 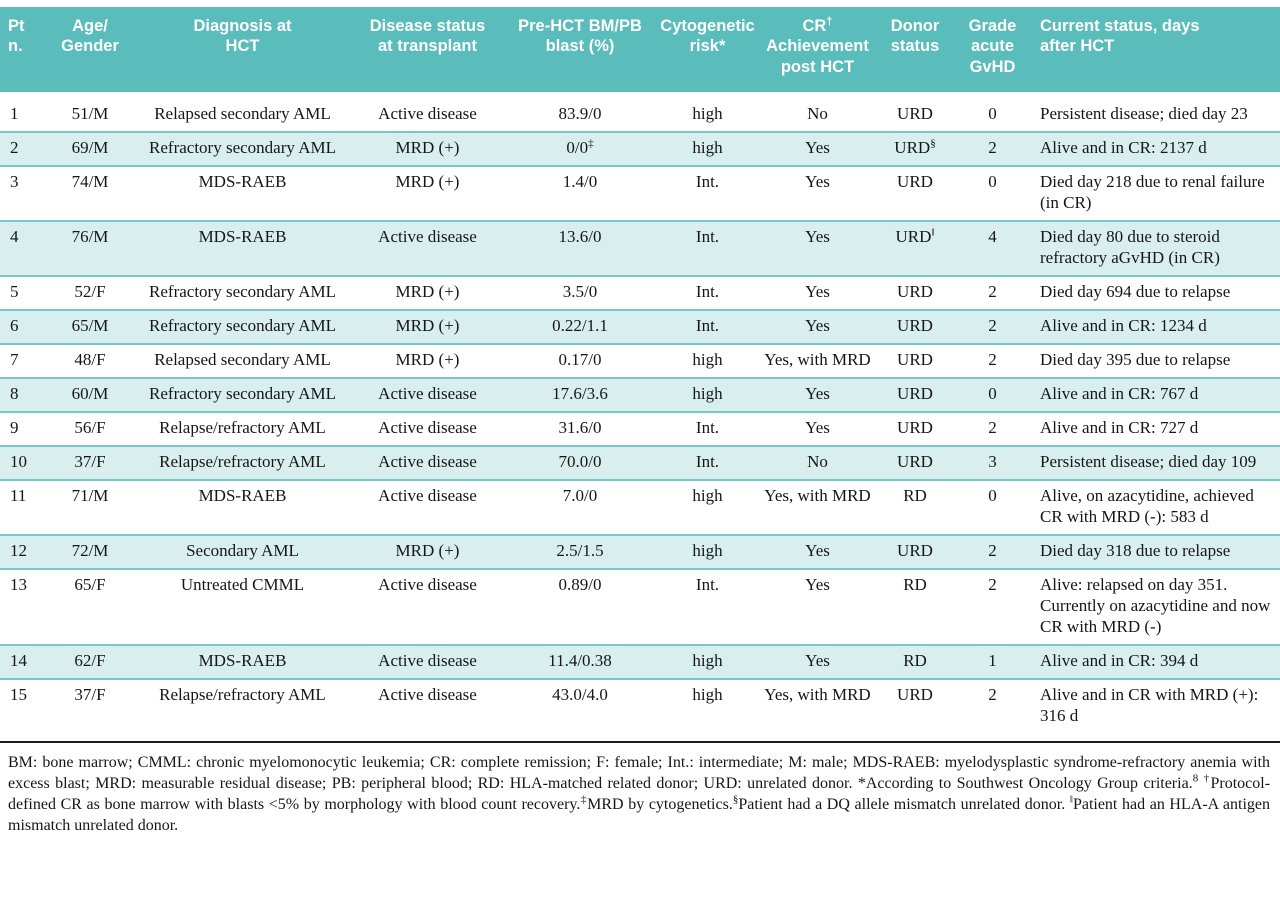 I want to click on superscript-mark: ‖, so click(x=933, y=232).